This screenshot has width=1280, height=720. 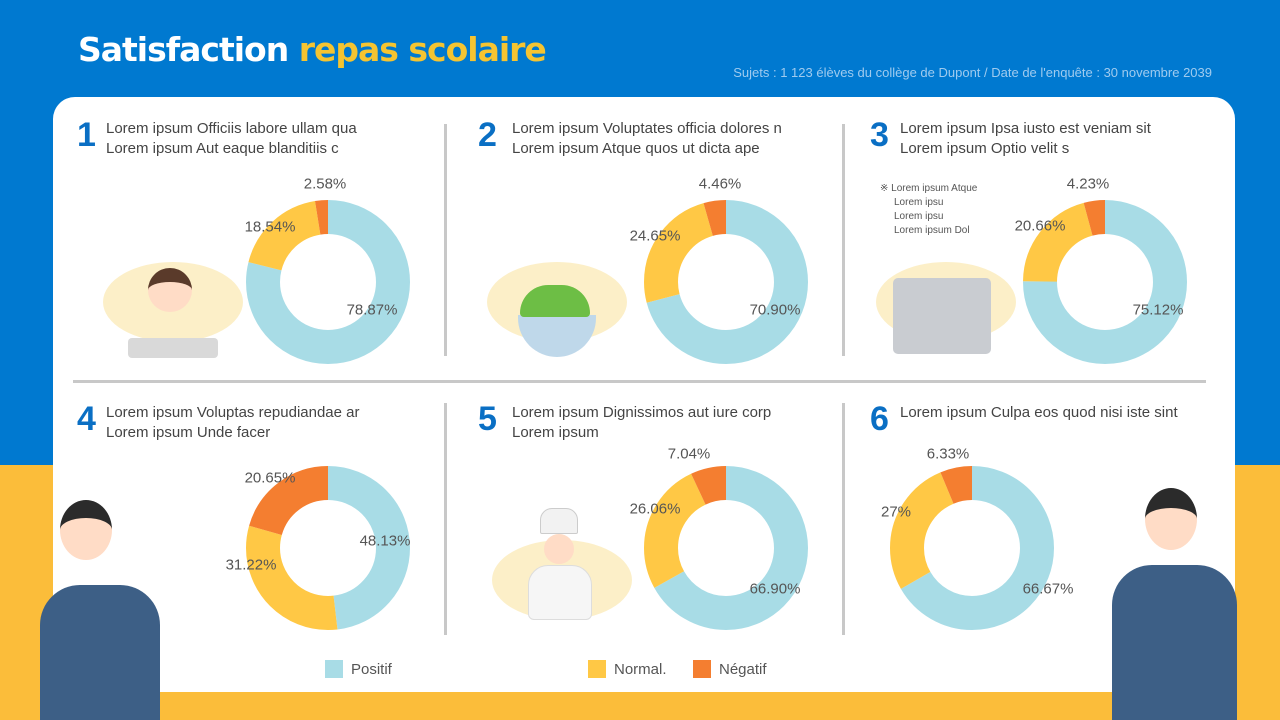 What do you see at coordinates (642, 412) in the screenshot?
I see `chart-title-line: Lorem ipsum Dignissimos aut iure corp` at bounding box center [642, 412].